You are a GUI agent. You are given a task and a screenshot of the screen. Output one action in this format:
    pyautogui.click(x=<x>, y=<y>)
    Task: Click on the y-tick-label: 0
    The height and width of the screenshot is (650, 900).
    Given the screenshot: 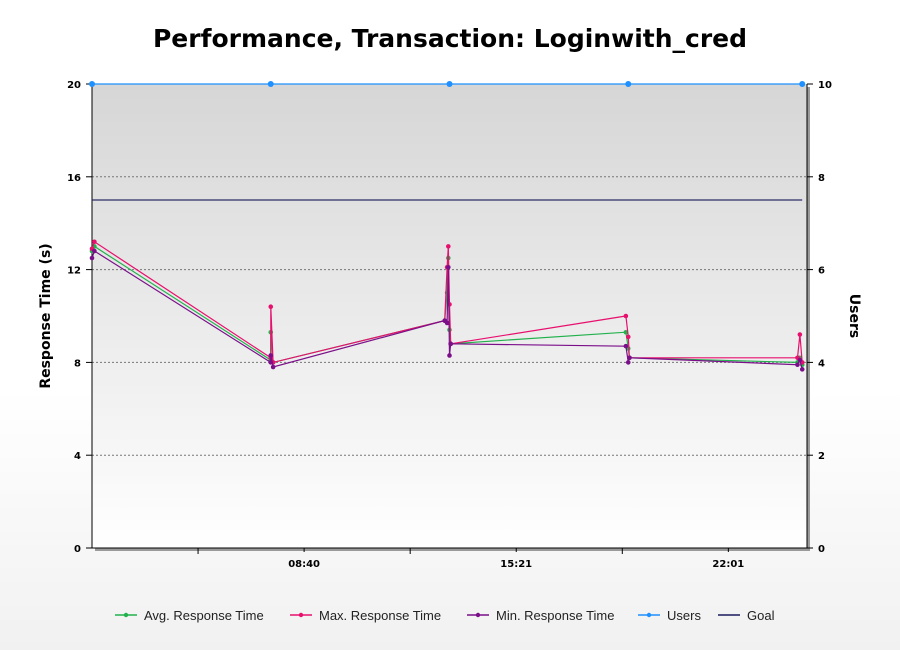 What is the action you would take?
    pyautogui.click(x=77, y=549)
    